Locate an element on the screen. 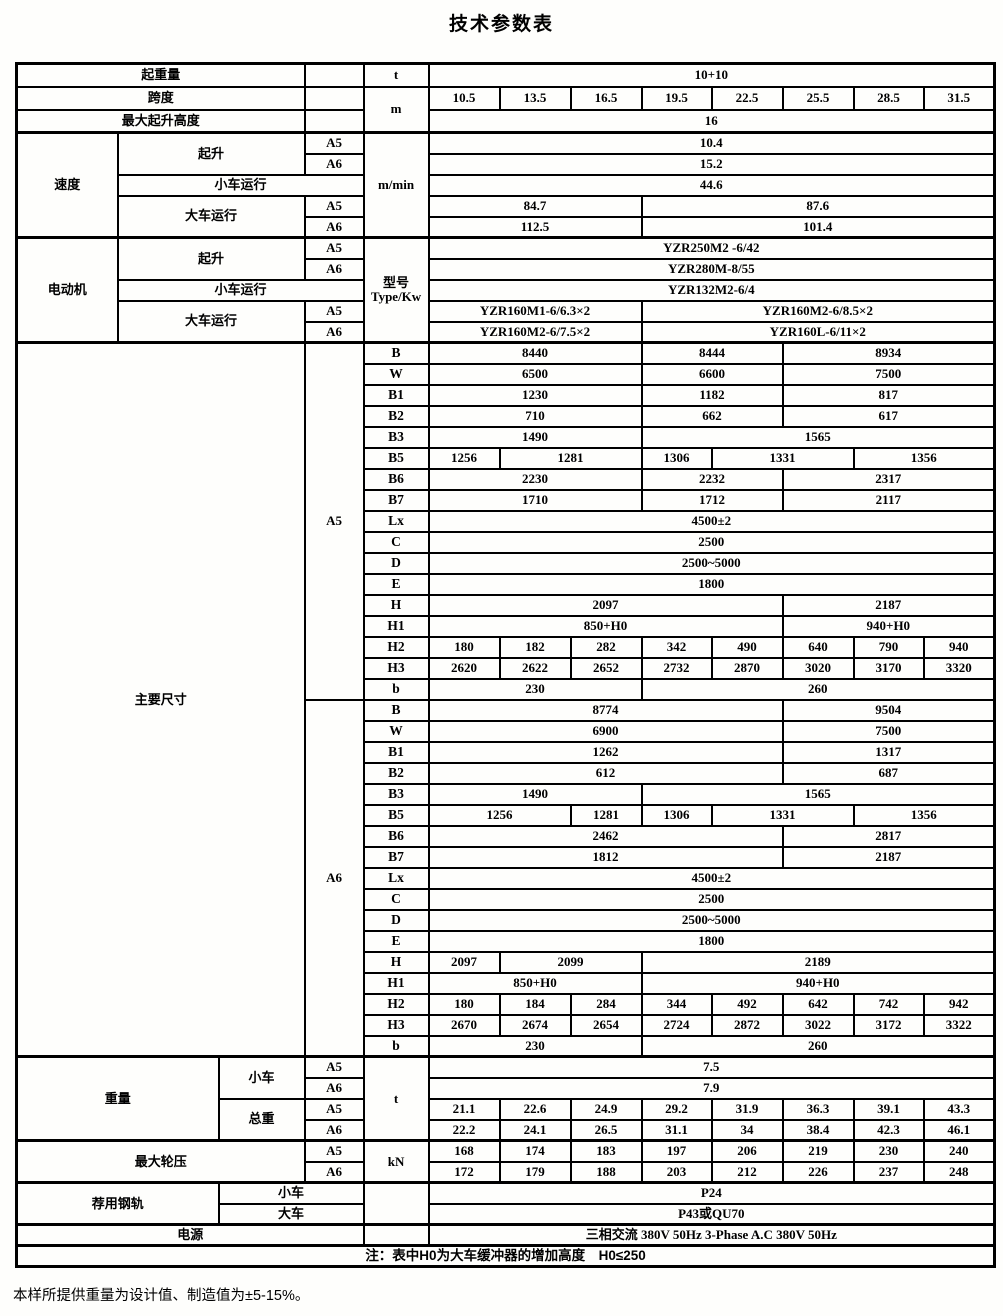 Image resolution: width=1003 pixels, height=1316 pixels. dimension-label: B6 is located at coordinates (396, 836).